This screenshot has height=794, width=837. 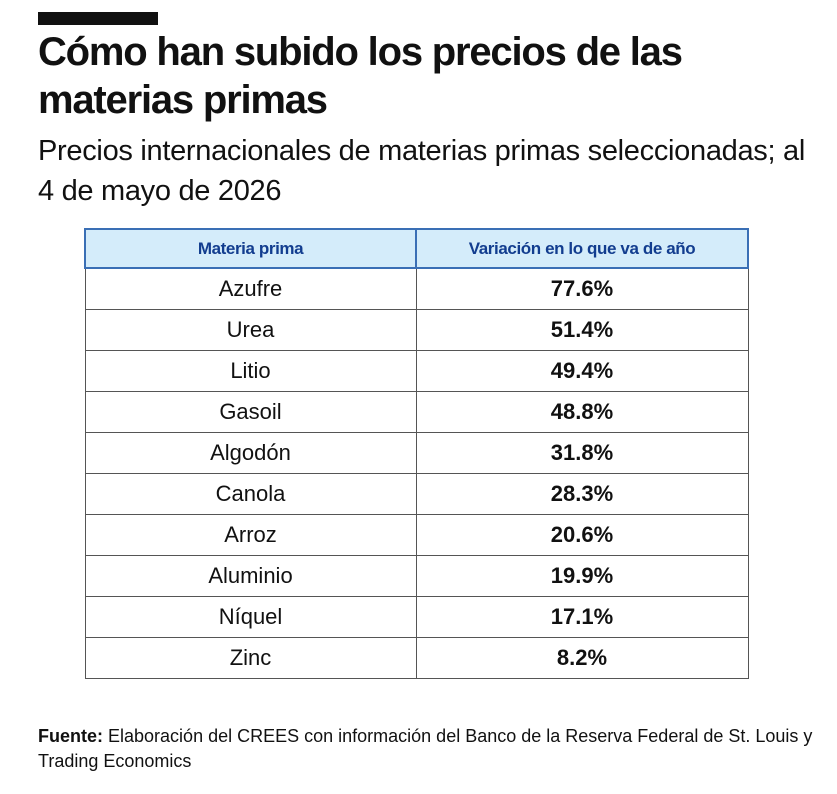 What do you see at coordinates (250, 412) in the screenshot?
I see `commodity-name-cell: Gasoil` at bounding box center [250, 412].